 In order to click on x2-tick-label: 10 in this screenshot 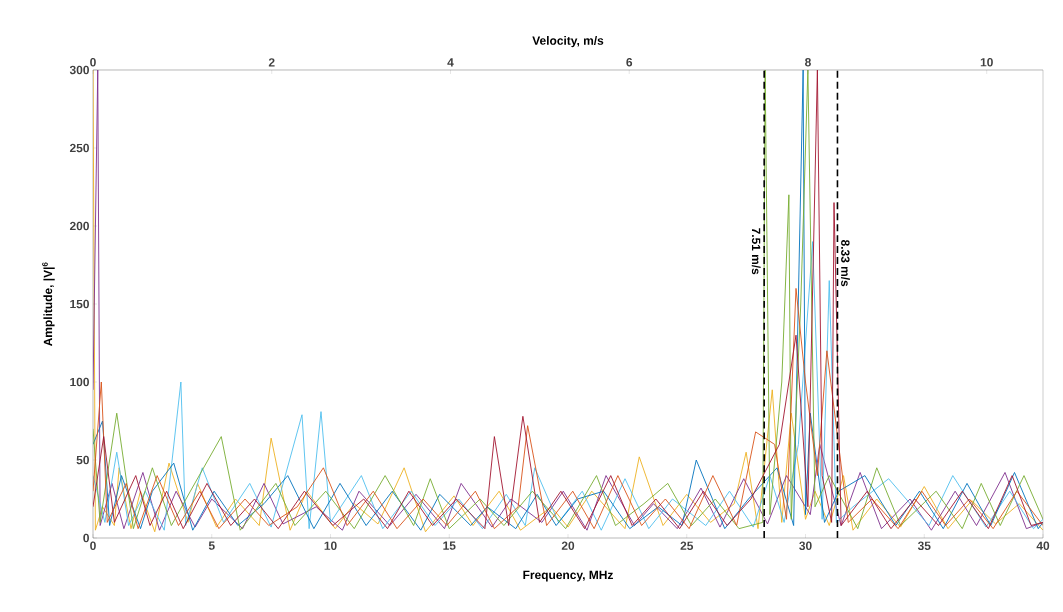, I will do `click(986, 62)`.